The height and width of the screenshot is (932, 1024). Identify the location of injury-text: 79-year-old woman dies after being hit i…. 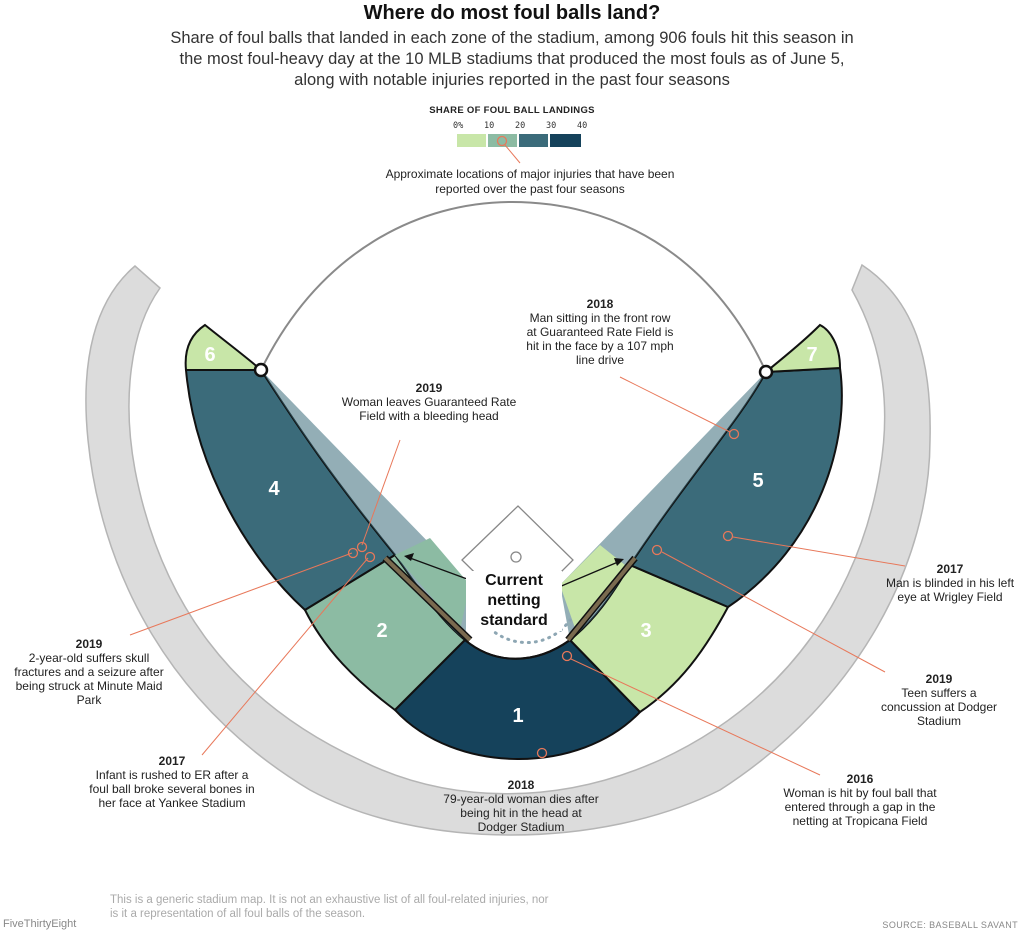
(521, 813).